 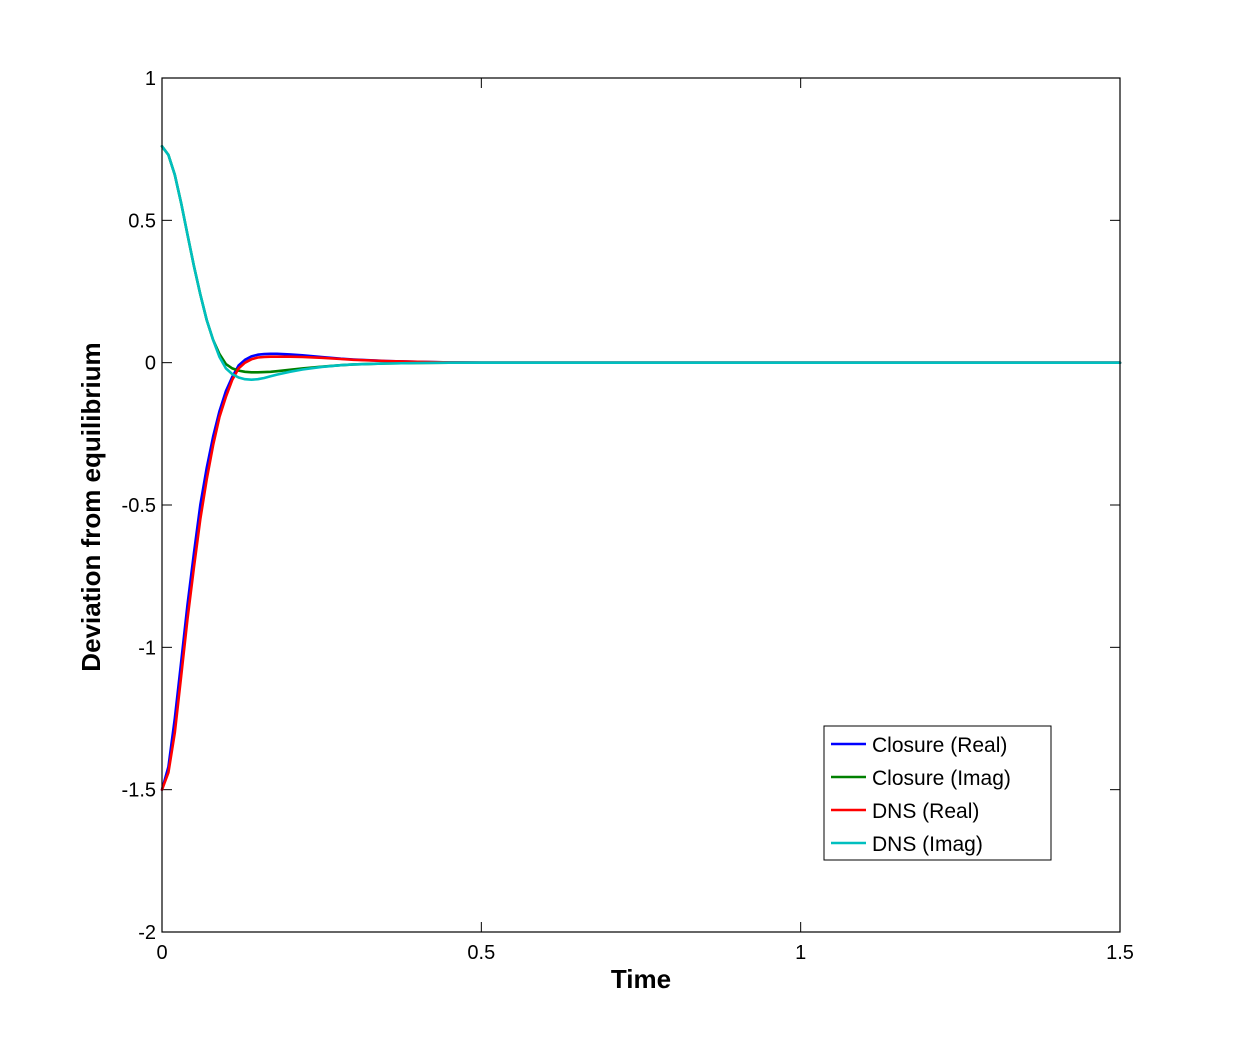 I want to click on legend-label: DNS (Real), so click(x=925, y=811).